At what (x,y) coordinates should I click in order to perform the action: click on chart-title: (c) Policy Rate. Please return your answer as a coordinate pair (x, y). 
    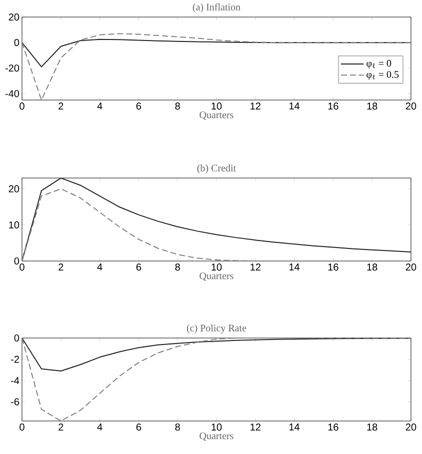
    Looking at the image, I should click on (216, 329).